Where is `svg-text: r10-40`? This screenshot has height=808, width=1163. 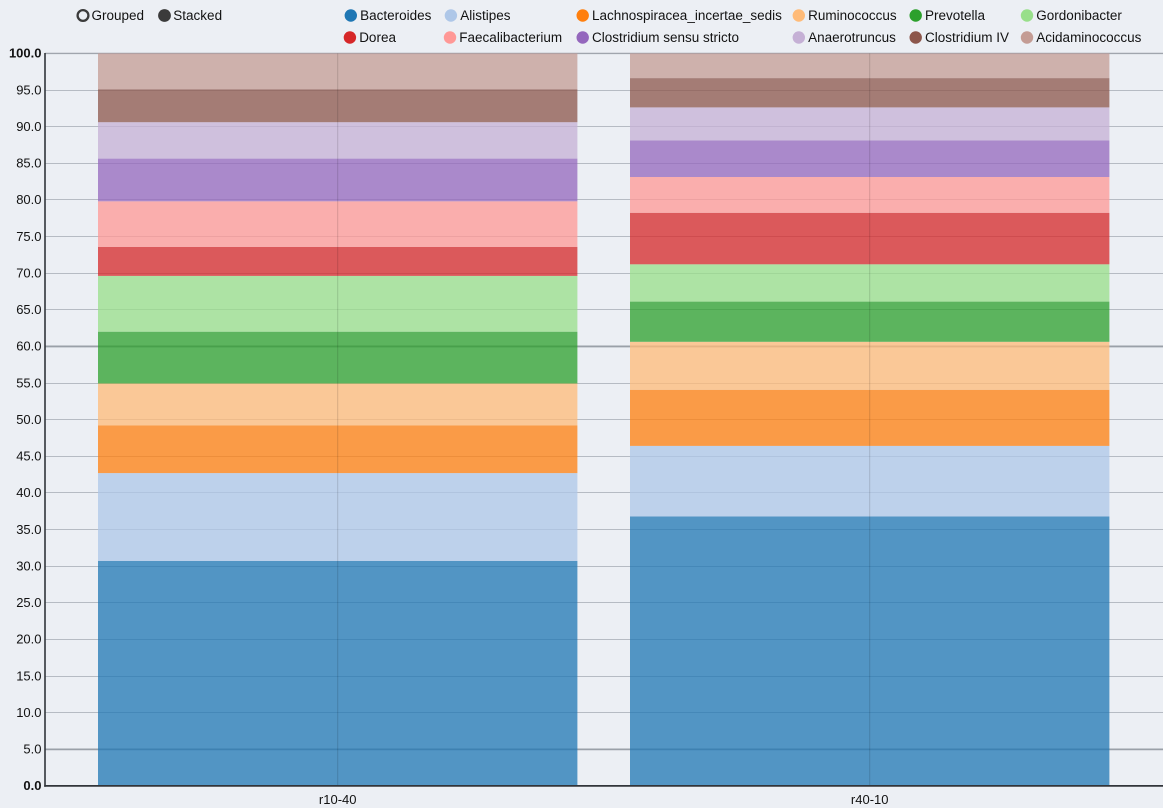 svg-text: r10-40 is located at coordinates (338, 799).